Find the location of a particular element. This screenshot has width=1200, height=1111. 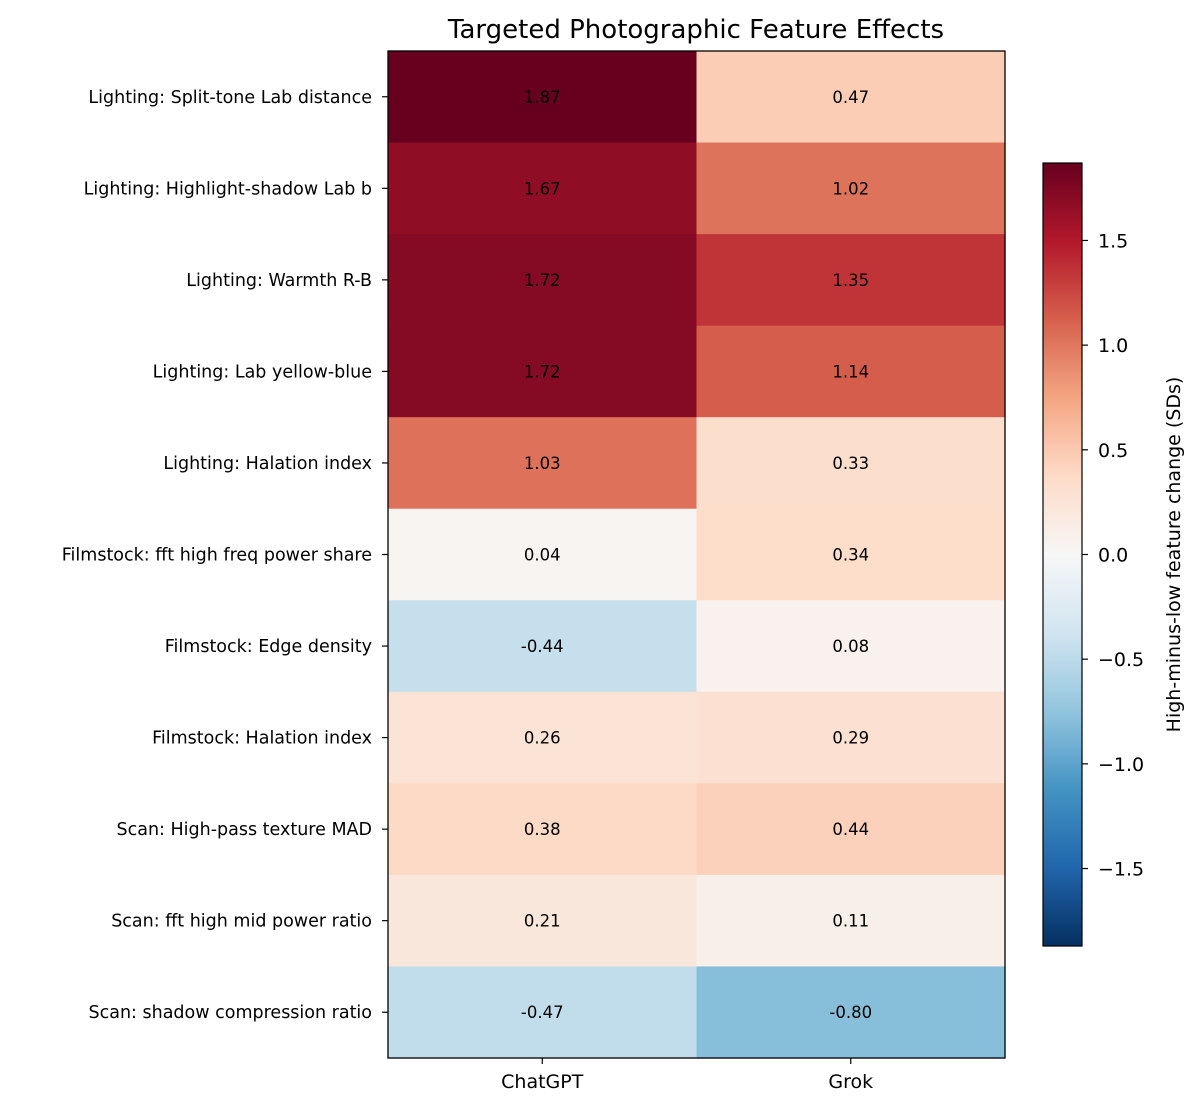

cell-value-label-5-1: 0.34 is located at coordinates (850, 555).